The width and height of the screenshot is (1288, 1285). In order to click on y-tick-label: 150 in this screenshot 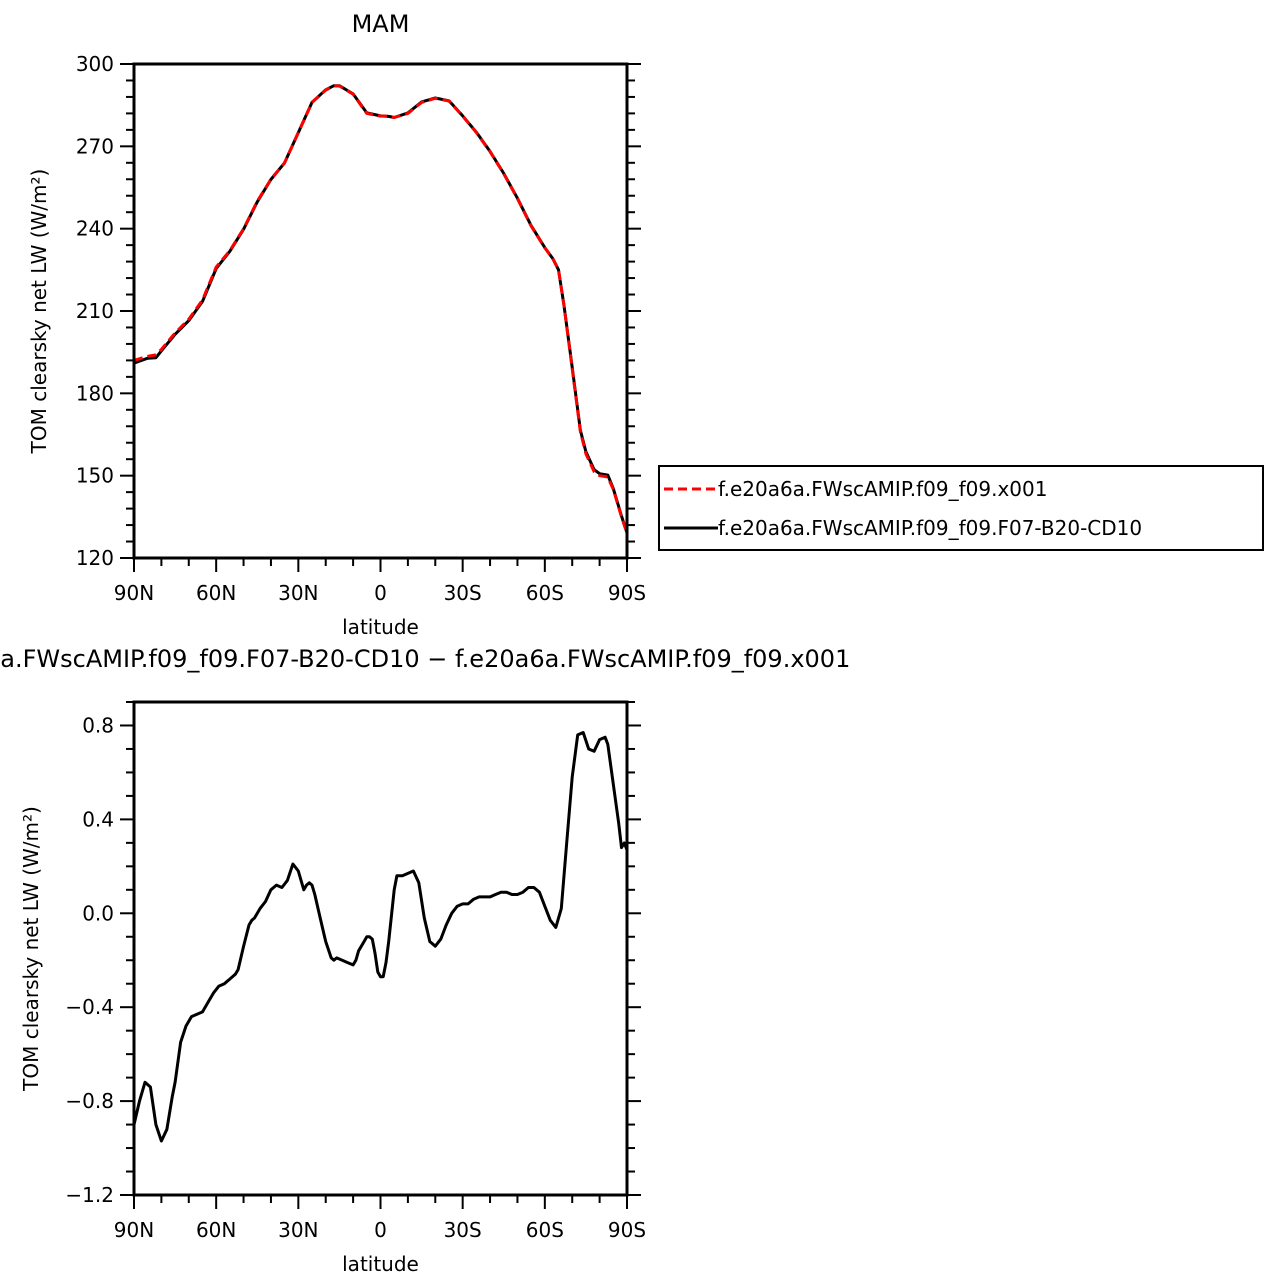, I will do `click(95, 476)`.